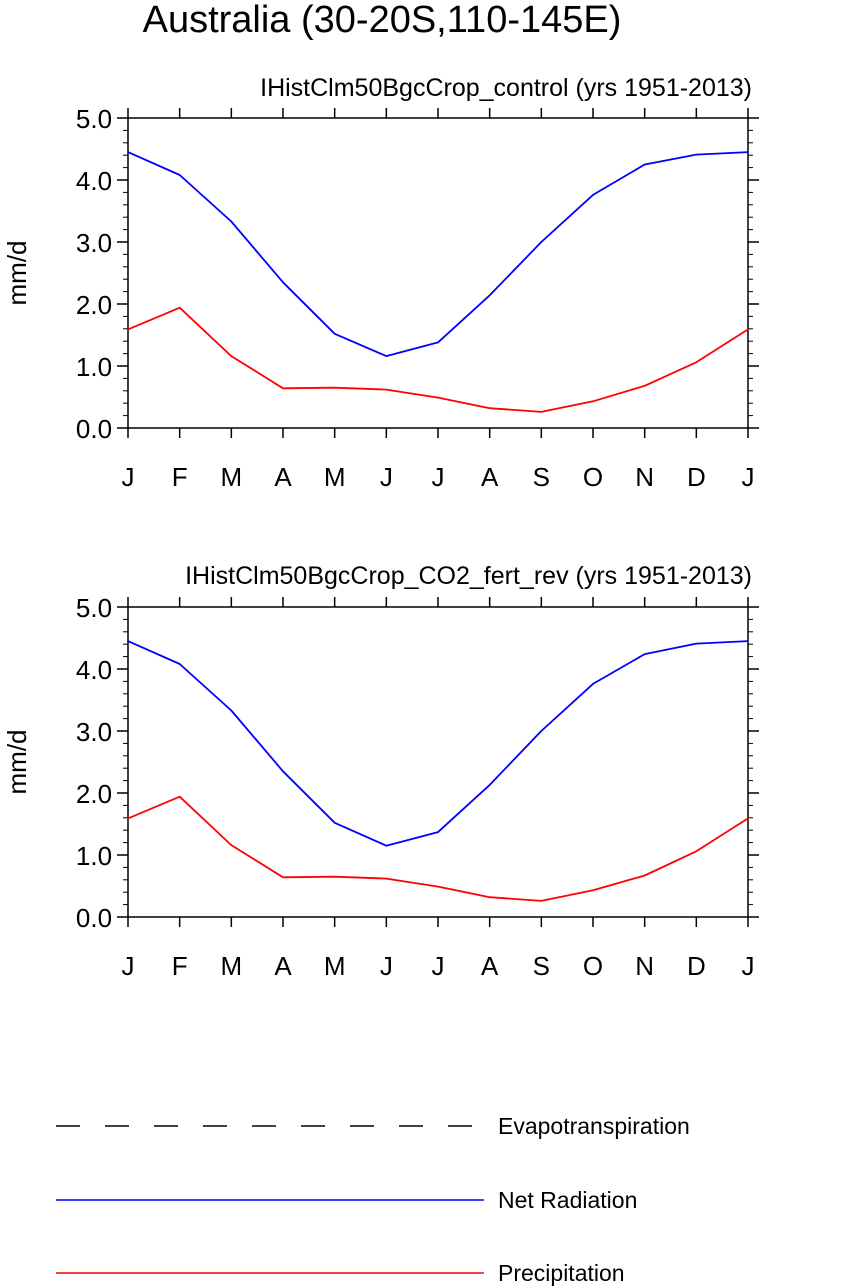 The image size is (846, 1288). What do you see at coordinates (567, 1200) in the screenshot?
I see `legend-label: Net Radiation` at bounding box center [567, 1200].